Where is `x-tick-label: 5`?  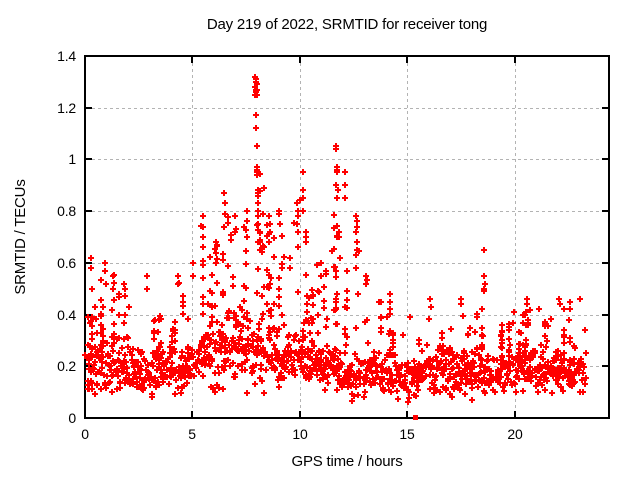
x-tick-label: 5 is located at coordinates (192, 434).